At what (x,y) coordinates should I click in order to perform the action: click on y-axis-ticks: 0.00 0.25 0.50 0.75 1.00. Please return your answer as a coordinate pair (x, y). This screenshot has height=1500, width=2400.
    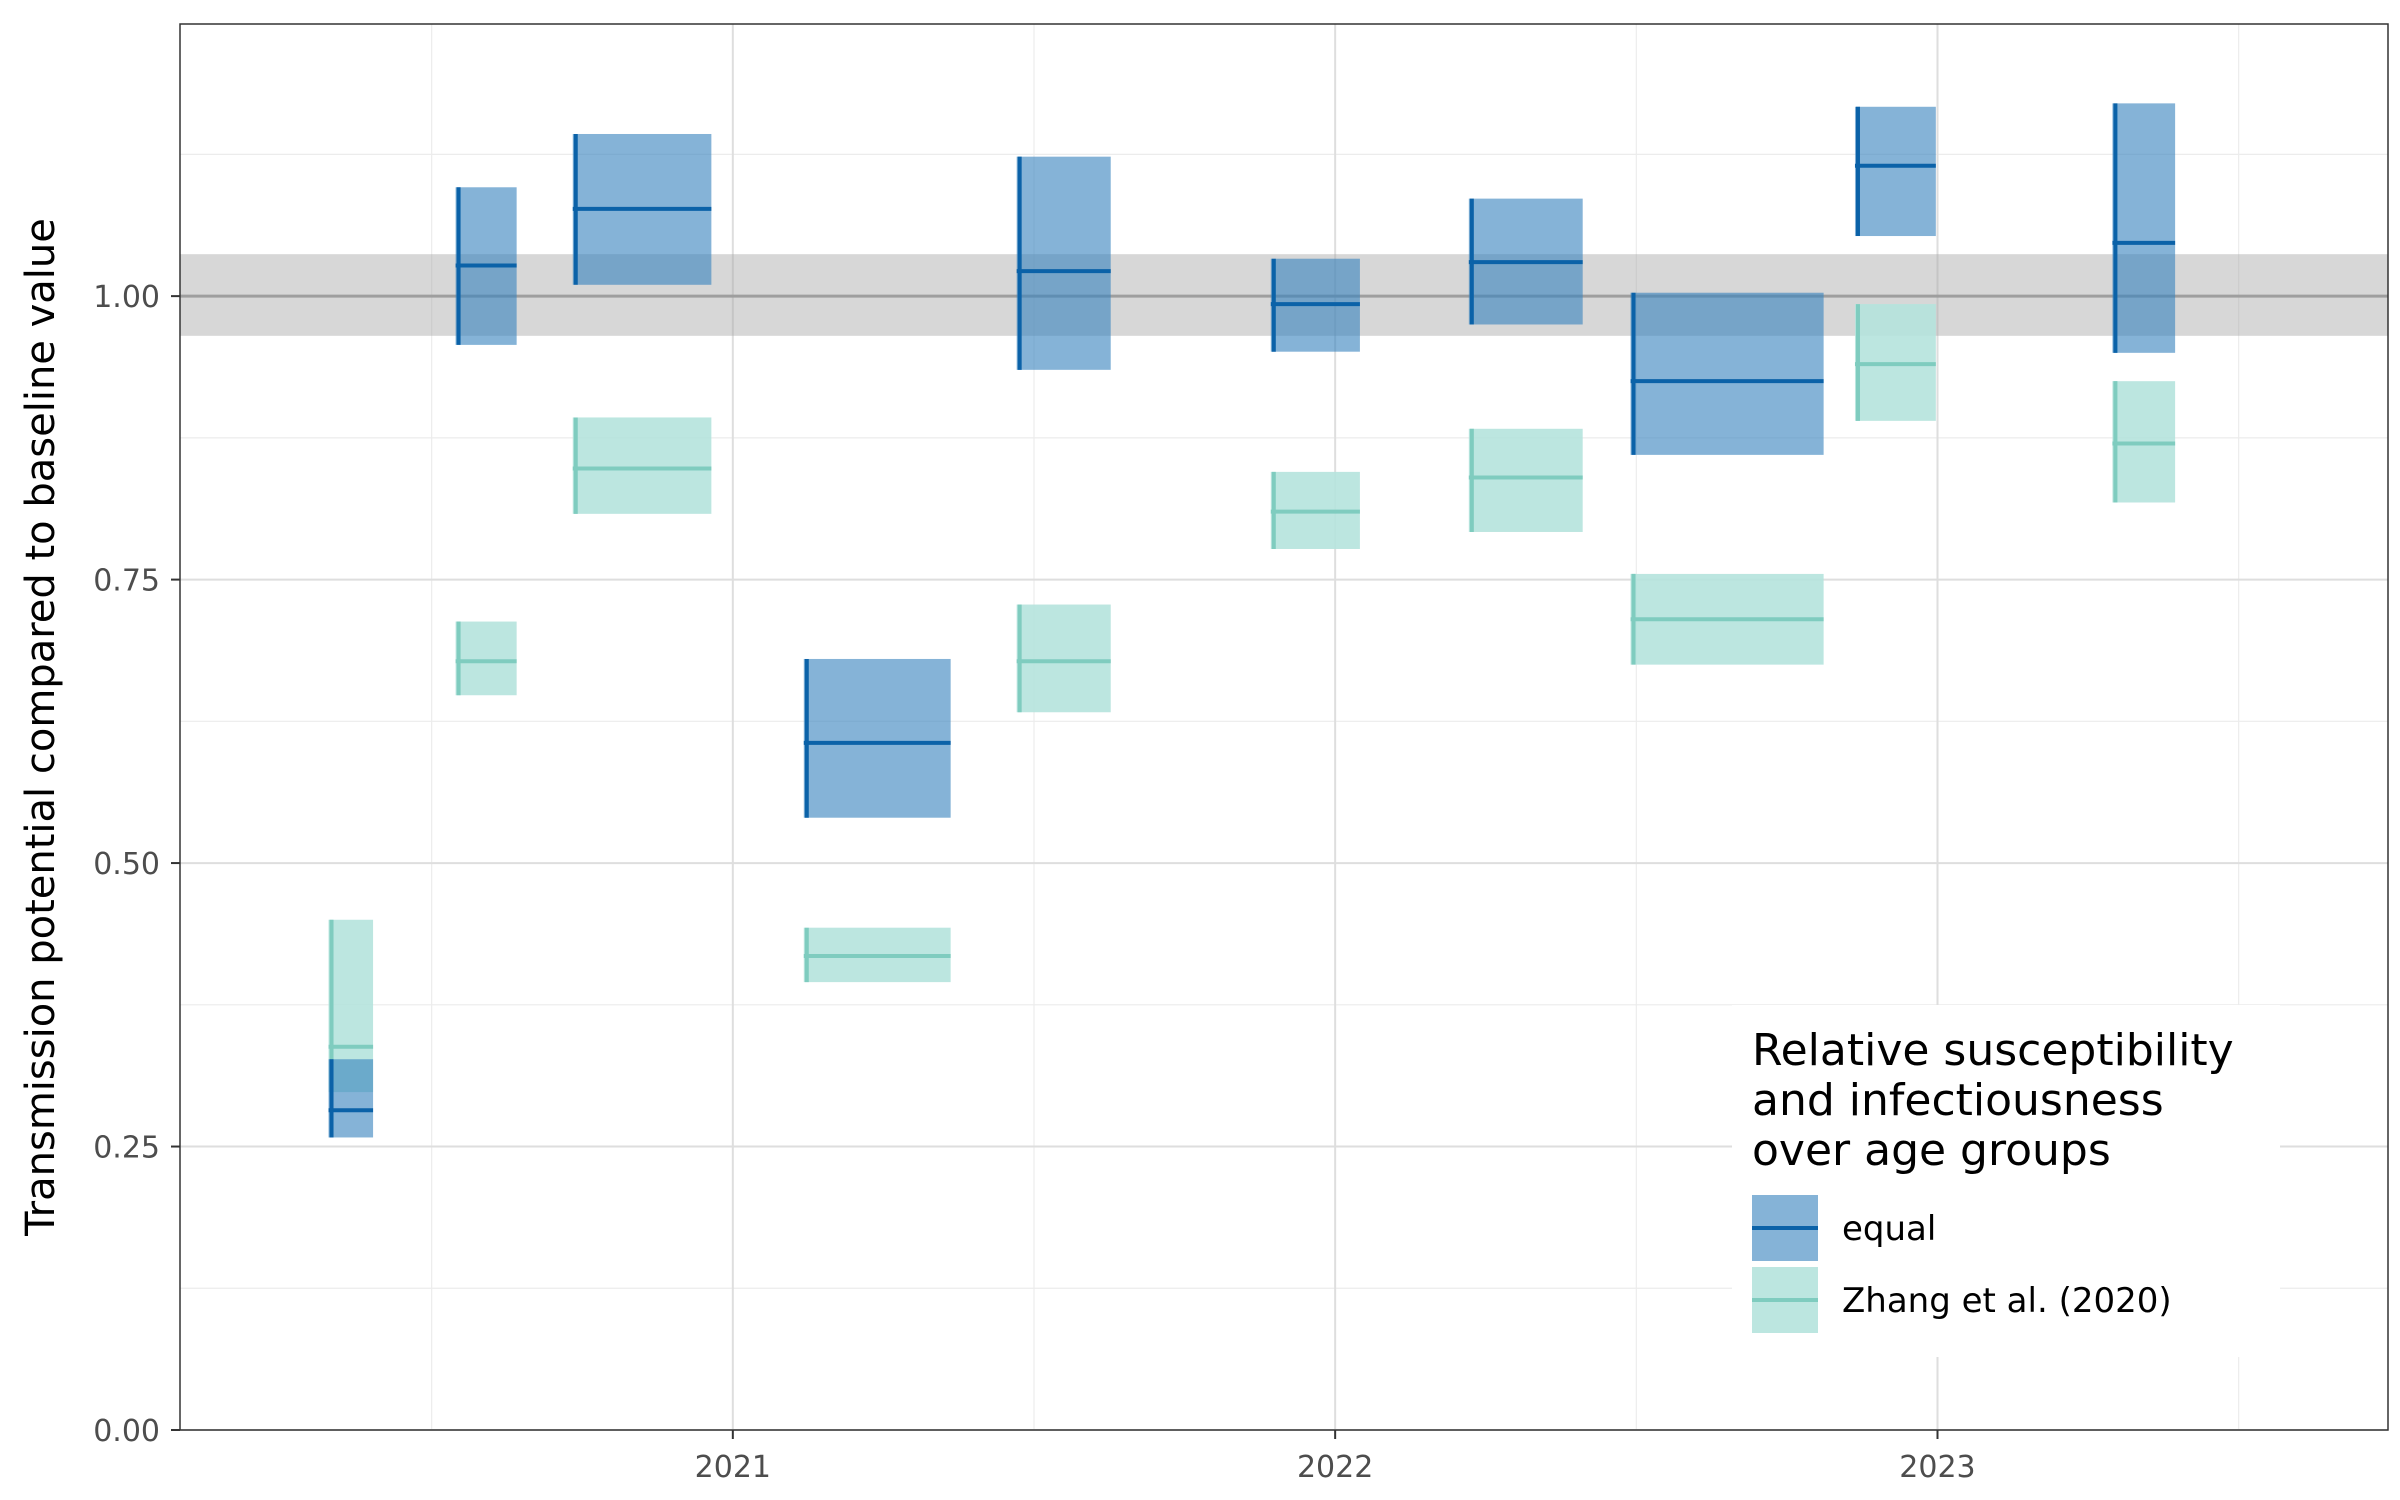
    Looking at the image, I should click on (136, 864).